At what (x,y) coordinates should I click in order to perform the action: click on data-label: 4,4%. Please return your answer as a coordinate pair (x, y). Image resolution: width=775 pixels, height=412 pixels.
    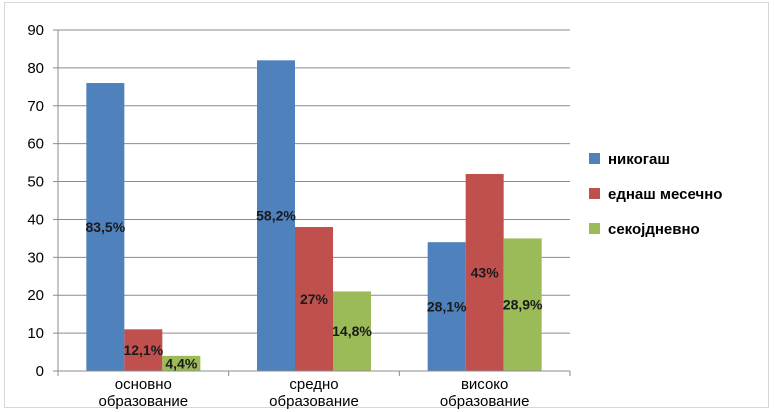
    Looking at the image, I should click on (181, 363).